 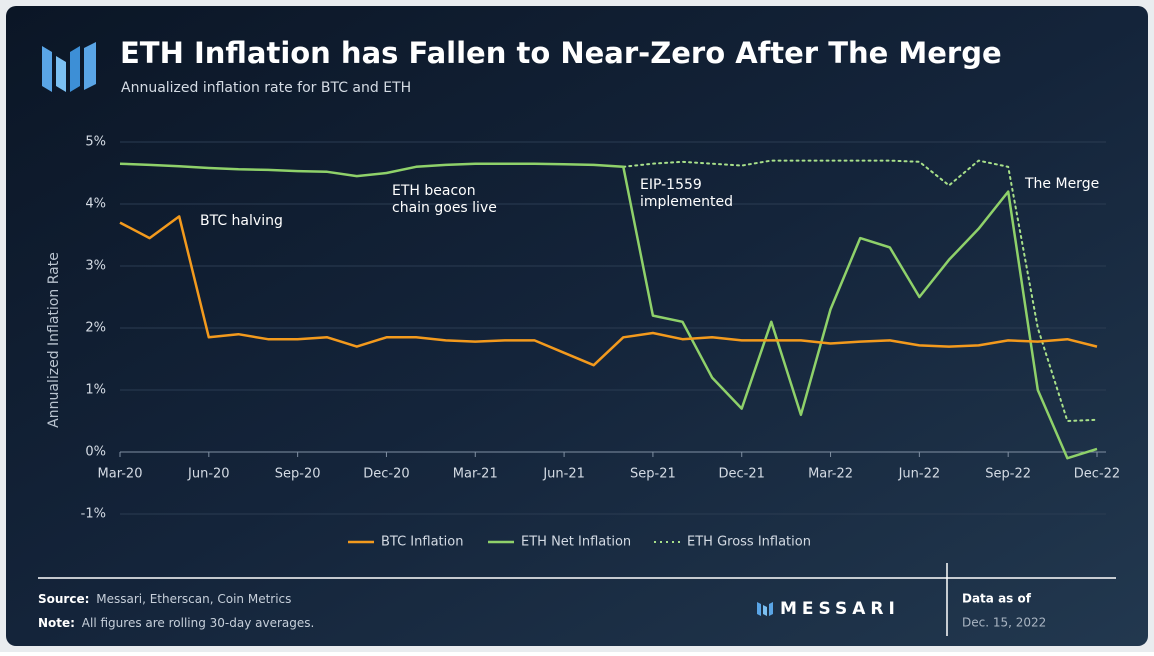 I want to click on annotation: BTC halving, so click(x=241, y=221).